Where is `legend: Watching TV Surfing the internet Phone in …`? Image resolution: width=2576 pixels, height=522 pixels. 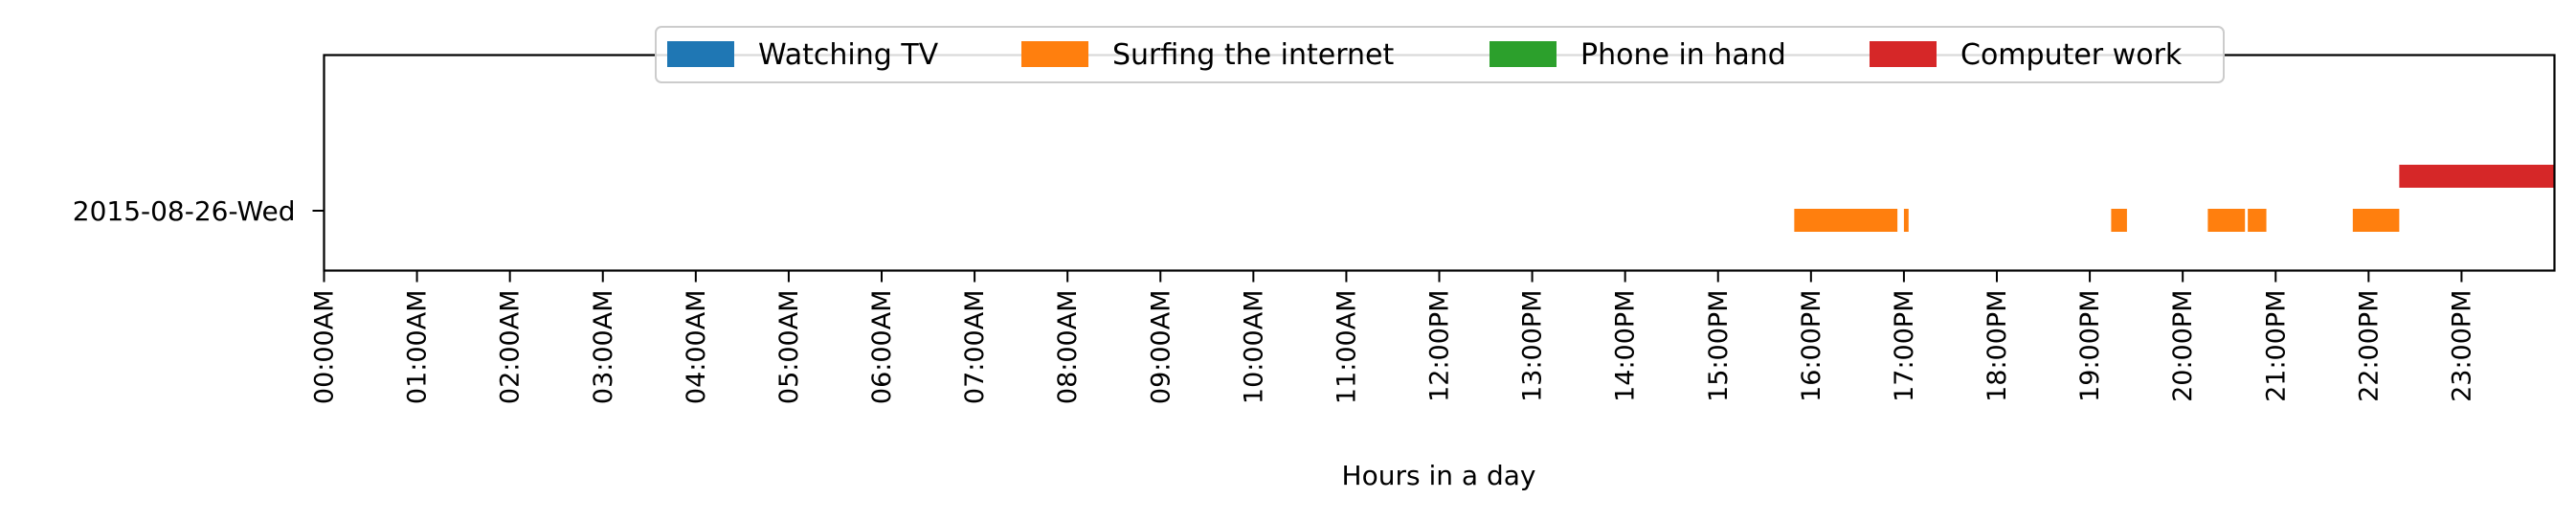
legend: Watching TV Surfing the internet Phone in … is located at coordinates (1440, 54).